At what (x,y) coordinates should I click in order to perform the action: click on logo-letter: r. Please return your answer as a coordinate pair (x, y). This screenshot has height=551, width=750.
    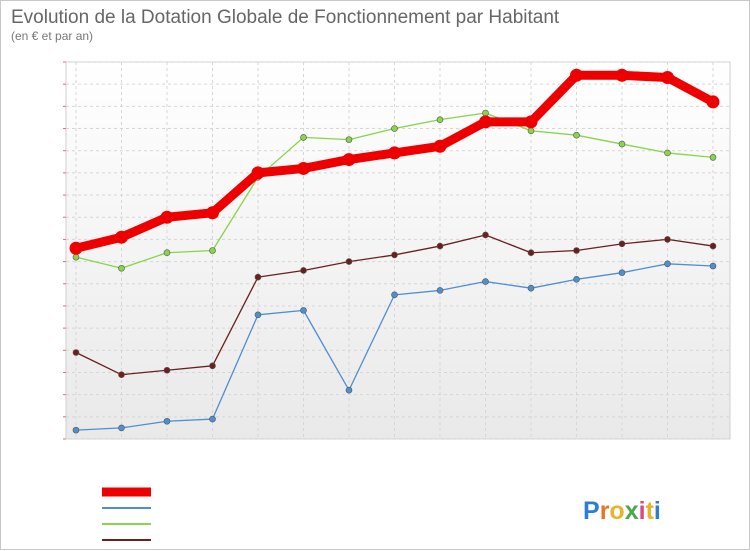
    Looking at the image, I should click on (605, 511).